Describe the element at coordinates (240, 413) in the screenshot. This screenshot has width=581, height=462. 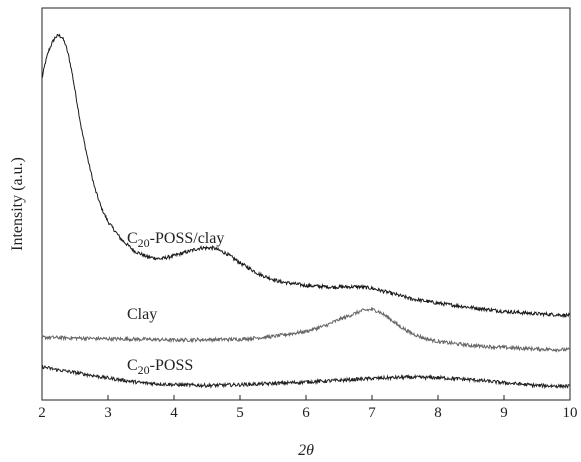
I see `x-tick-label: 5` at that location.